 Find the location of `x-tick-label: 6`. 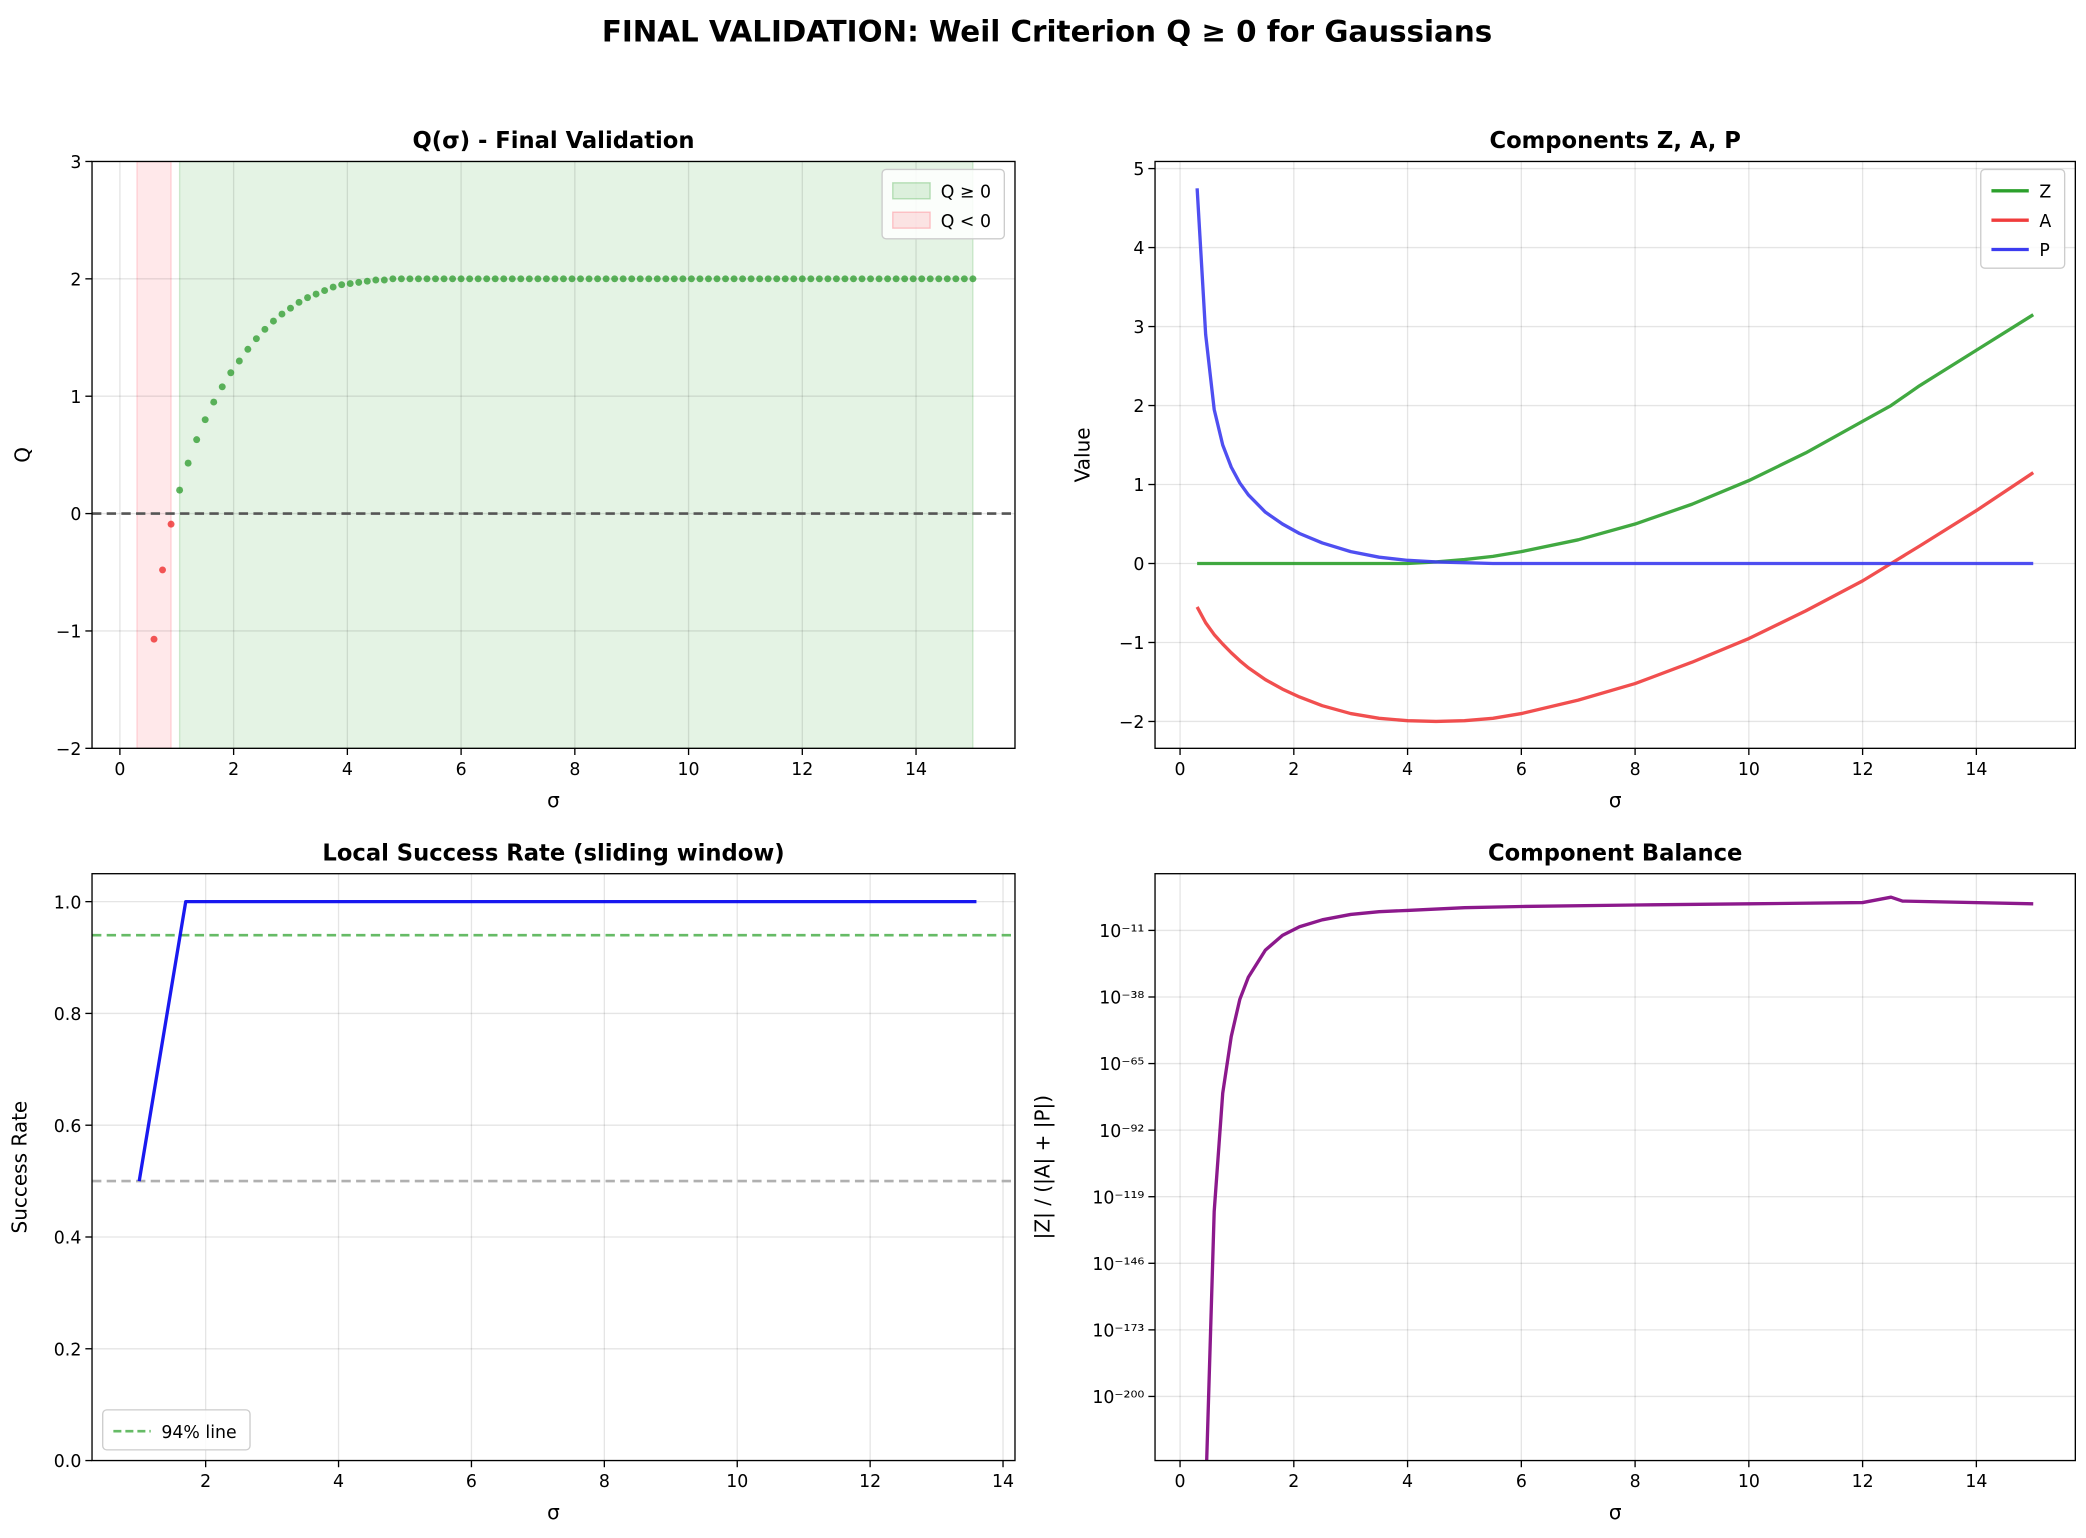

x-tick-label: 6 is located at coordinates (1521, 770).